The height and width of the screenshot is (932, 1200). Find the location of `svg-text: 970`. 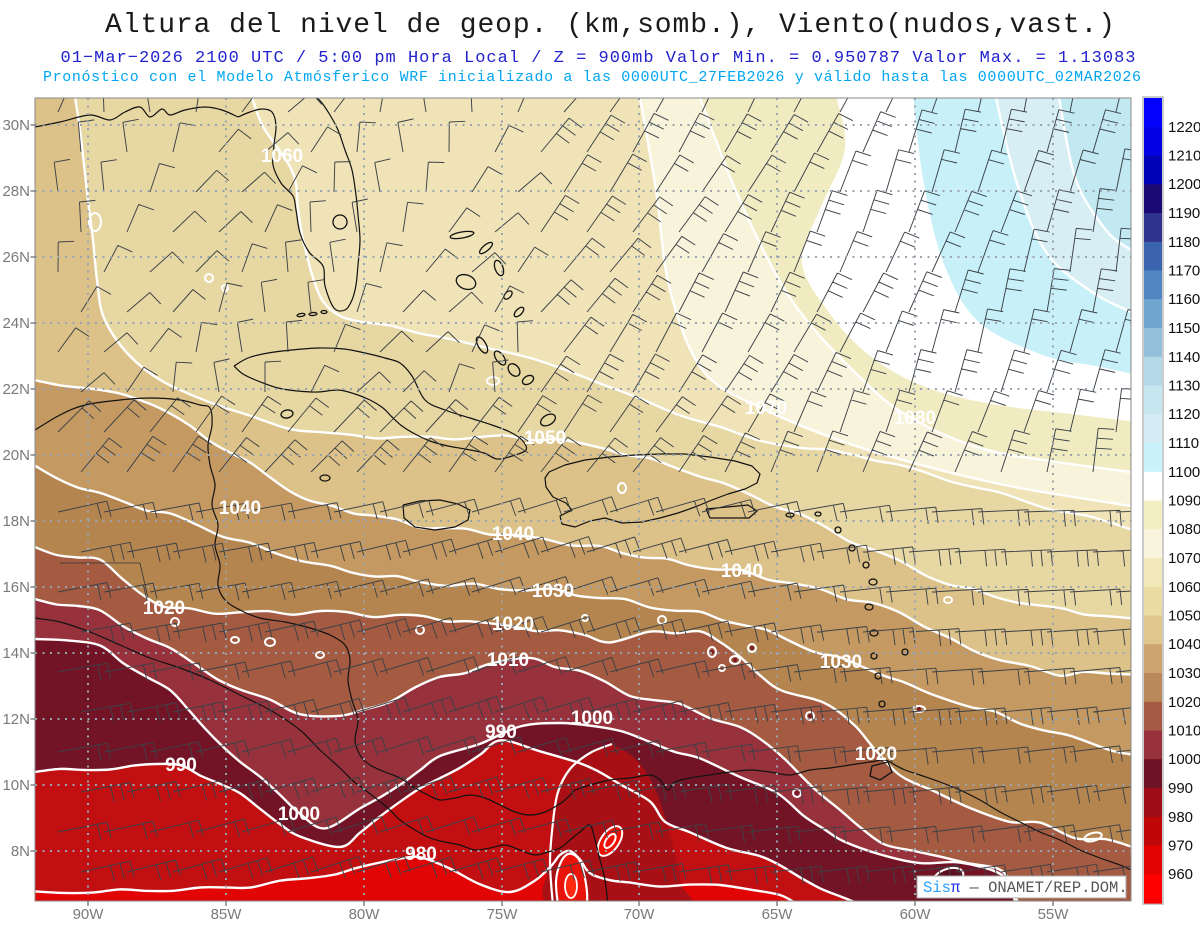

svg-text: 970 is located at coordinates (1180, 846).